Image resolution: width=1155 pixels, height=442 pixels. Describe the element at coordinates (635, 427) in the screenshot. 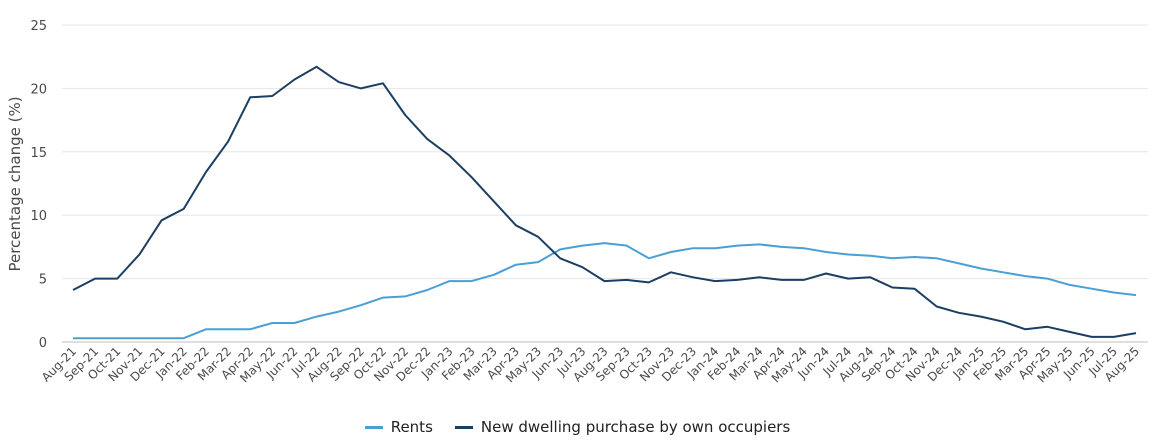

I see `legend-label: New dwelling purchase by own occupiers` at that location.